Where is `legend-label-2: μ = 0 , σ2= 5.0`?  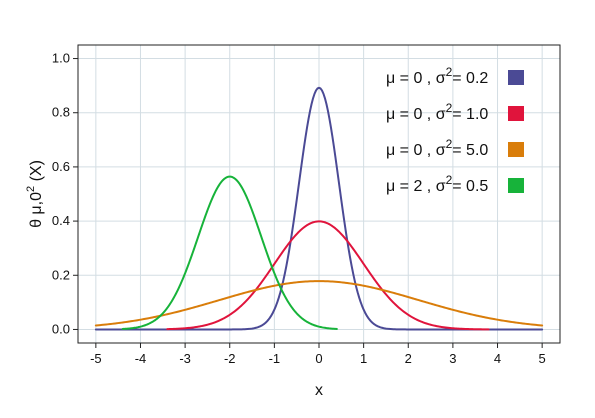 legend-label-2: μ = 0 , σ2= 5.0 is located at coordinates (437, 148).